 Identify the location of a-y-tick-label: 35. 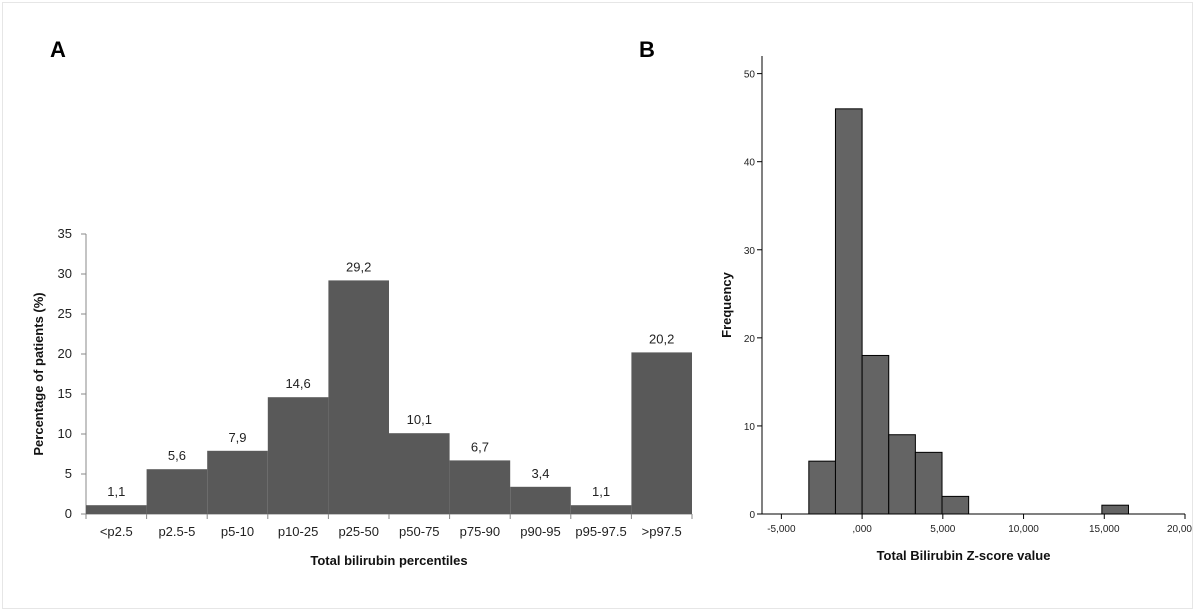
(65, 233).